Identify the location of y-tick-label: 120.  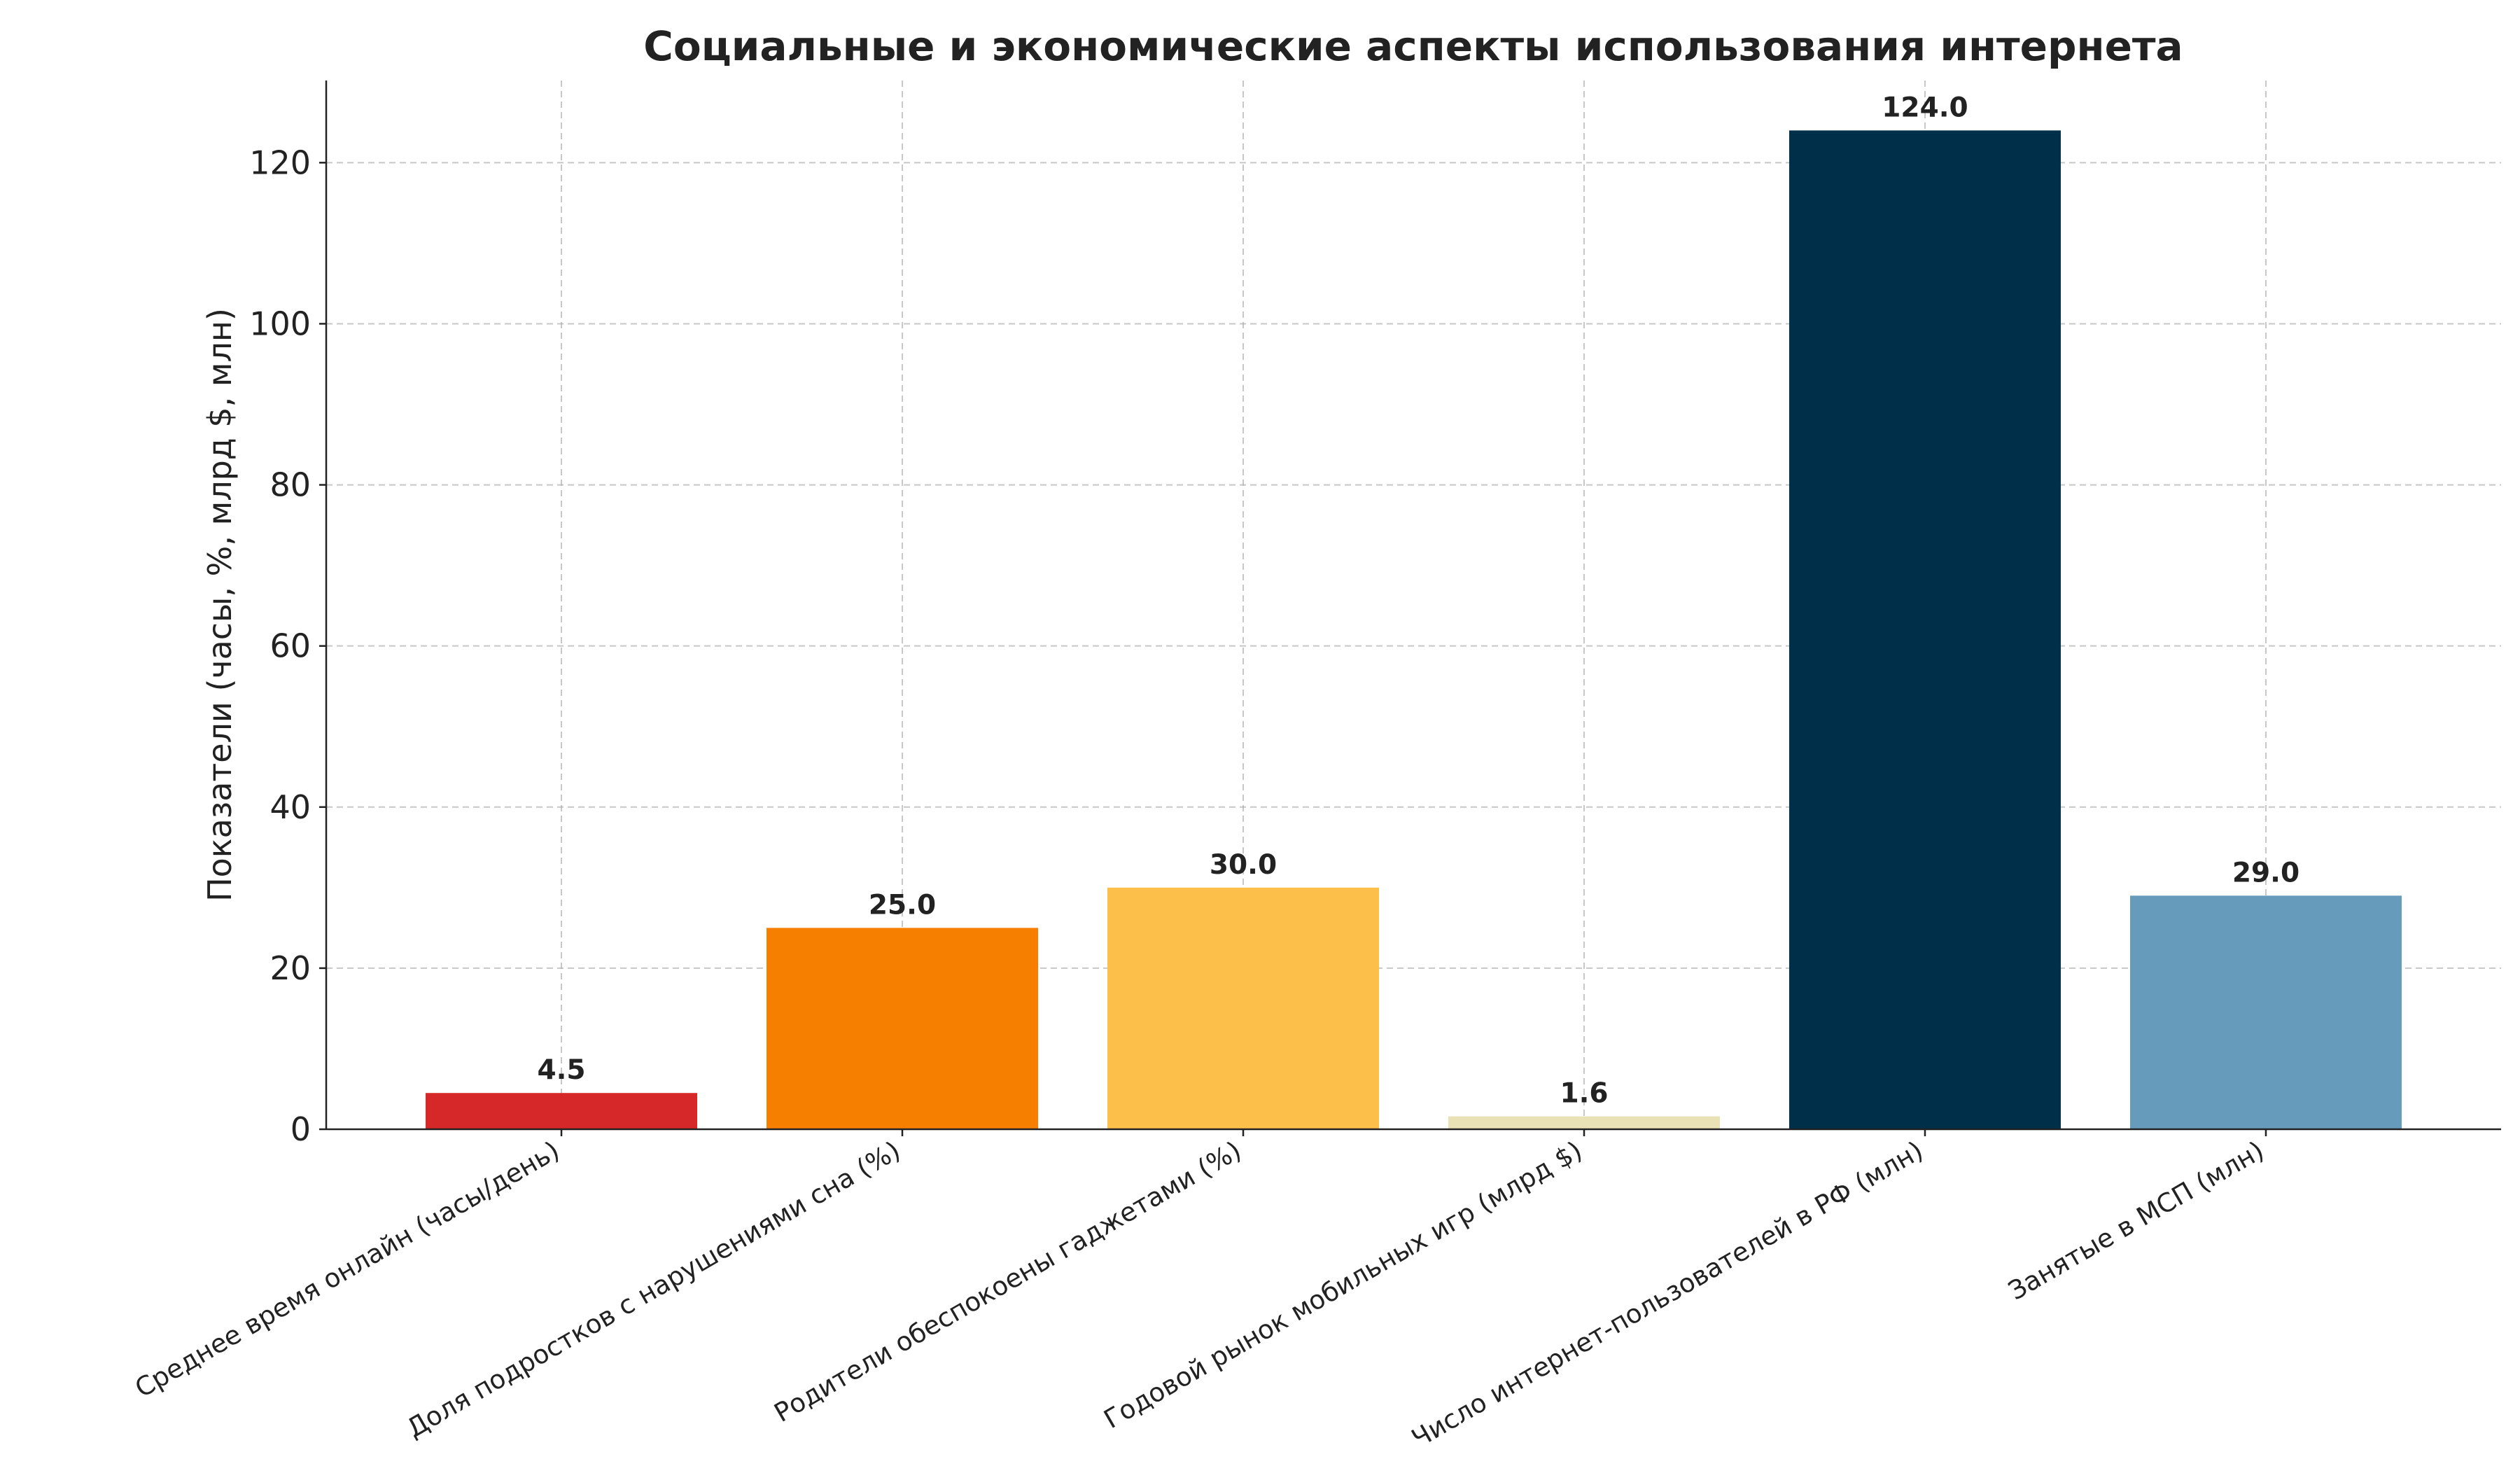
(280, 162).